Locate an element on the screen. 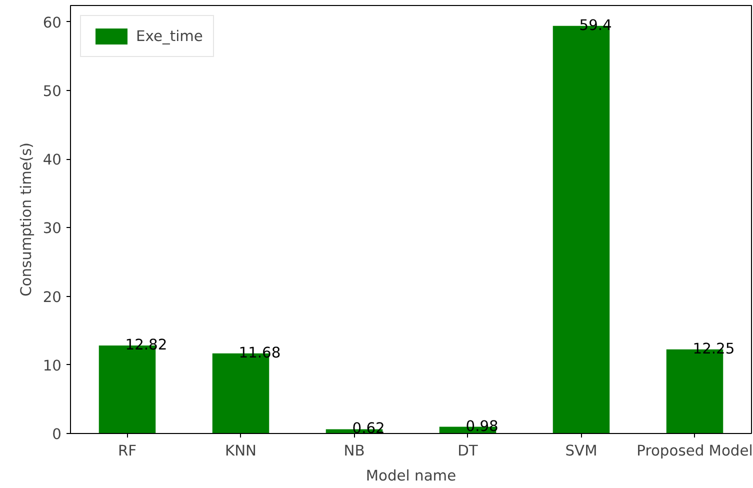 The width and height of the screenshot is (753, 488). y-tick-label: 40 is located at coordinates (52, 160).